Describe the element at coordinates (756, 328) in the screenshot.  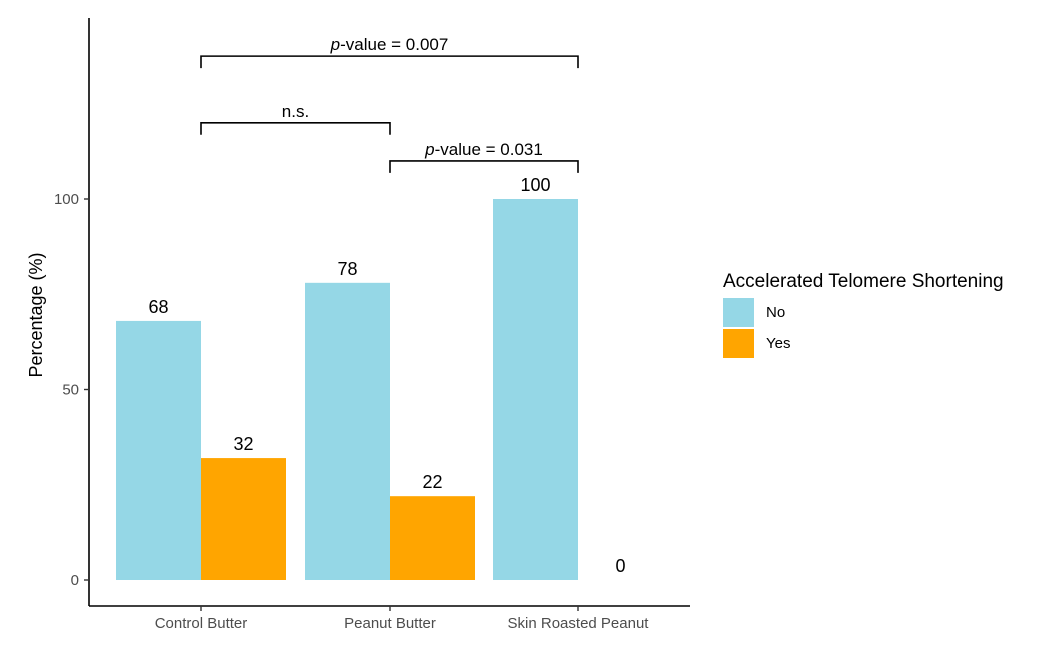
I see `legend-items: No Yes` at that location.